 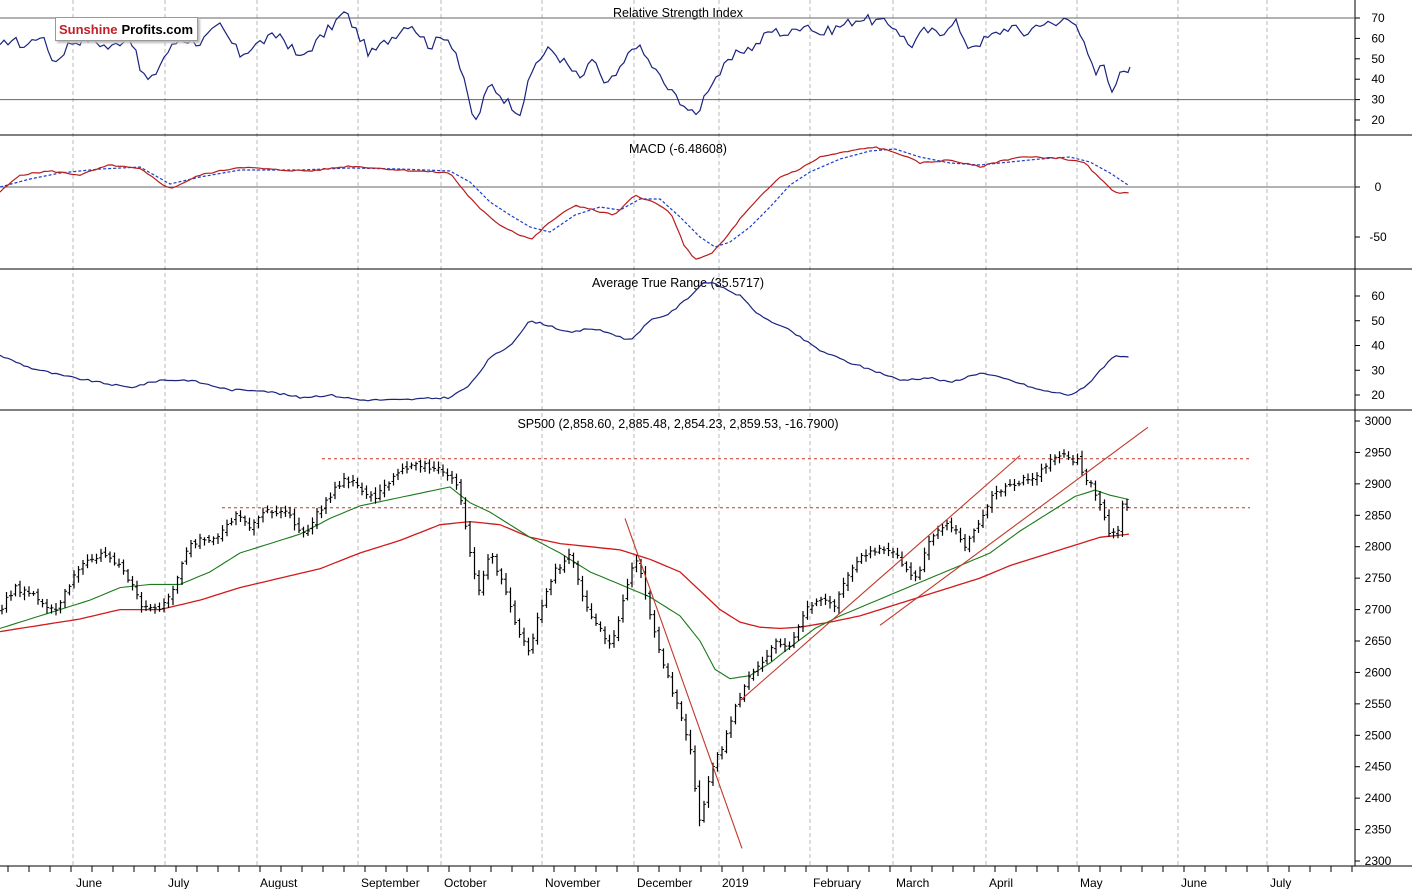 I want to click on sunshine-profits-logo: Sunshine Profits.com, so click(x=127, y=29).